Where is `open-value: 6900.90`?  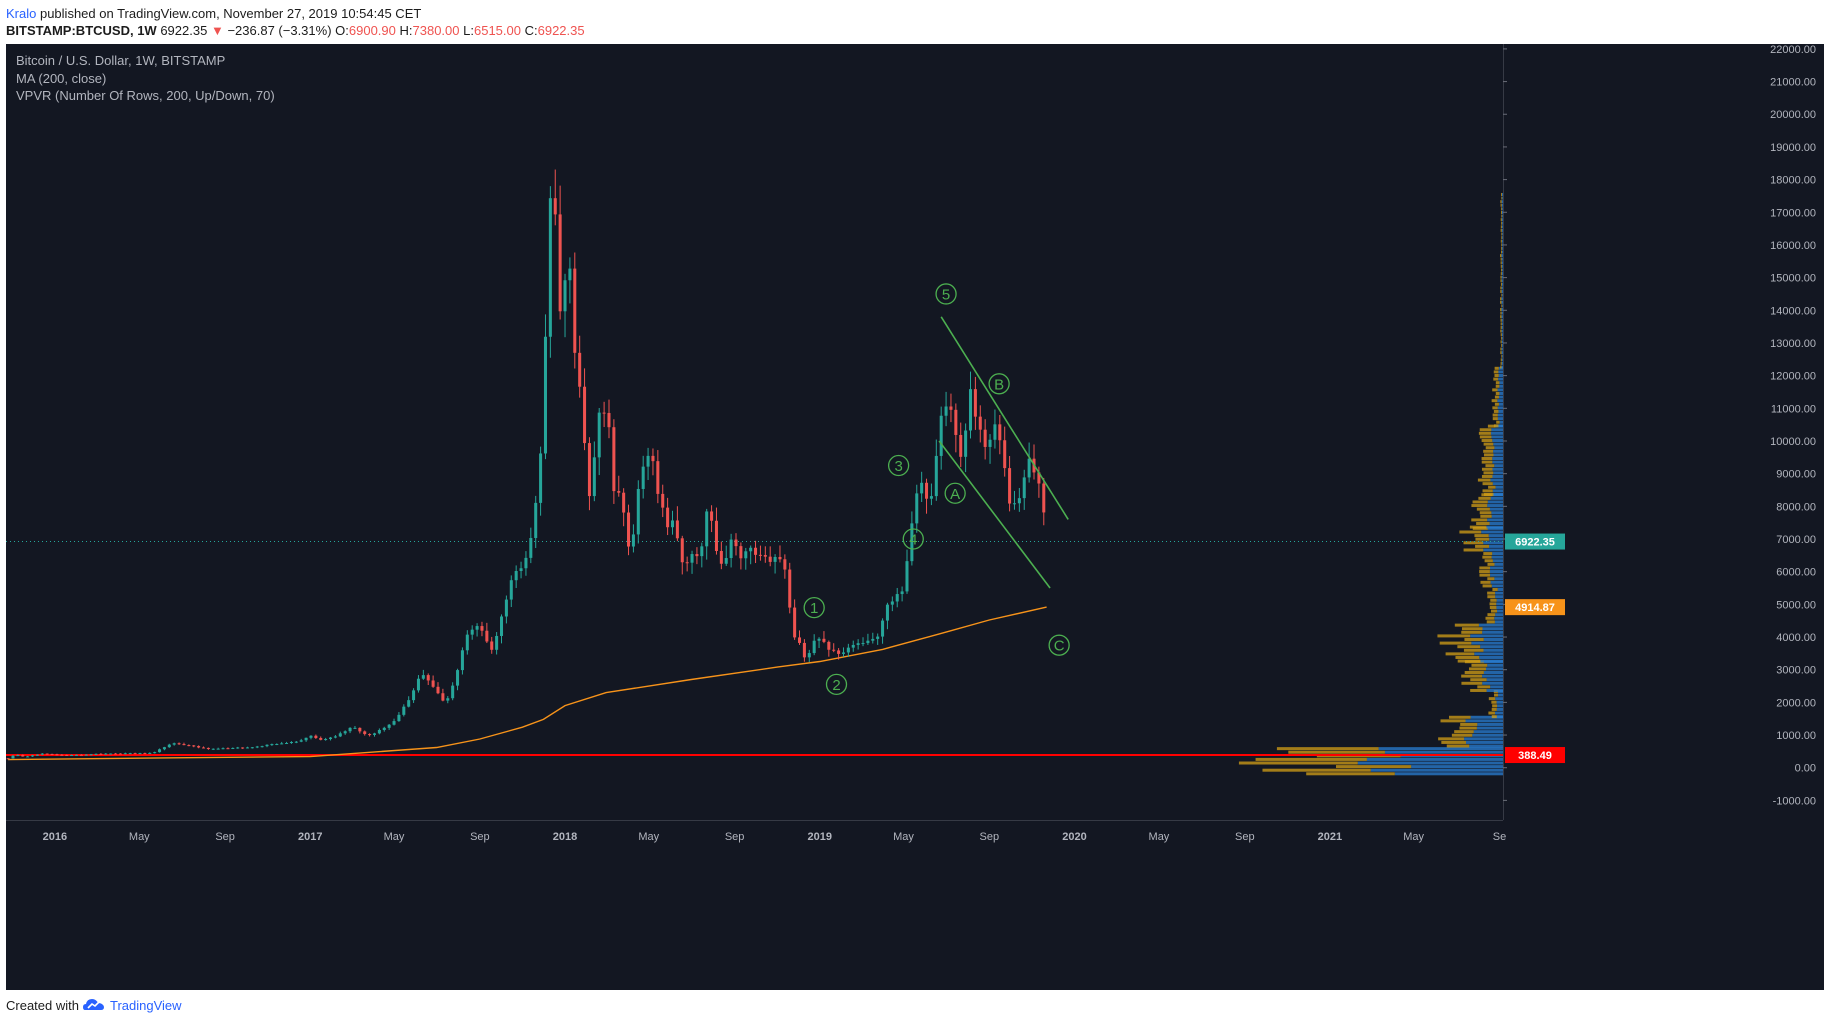 open-value: 6900.90 is located at coordinates (372, 30).